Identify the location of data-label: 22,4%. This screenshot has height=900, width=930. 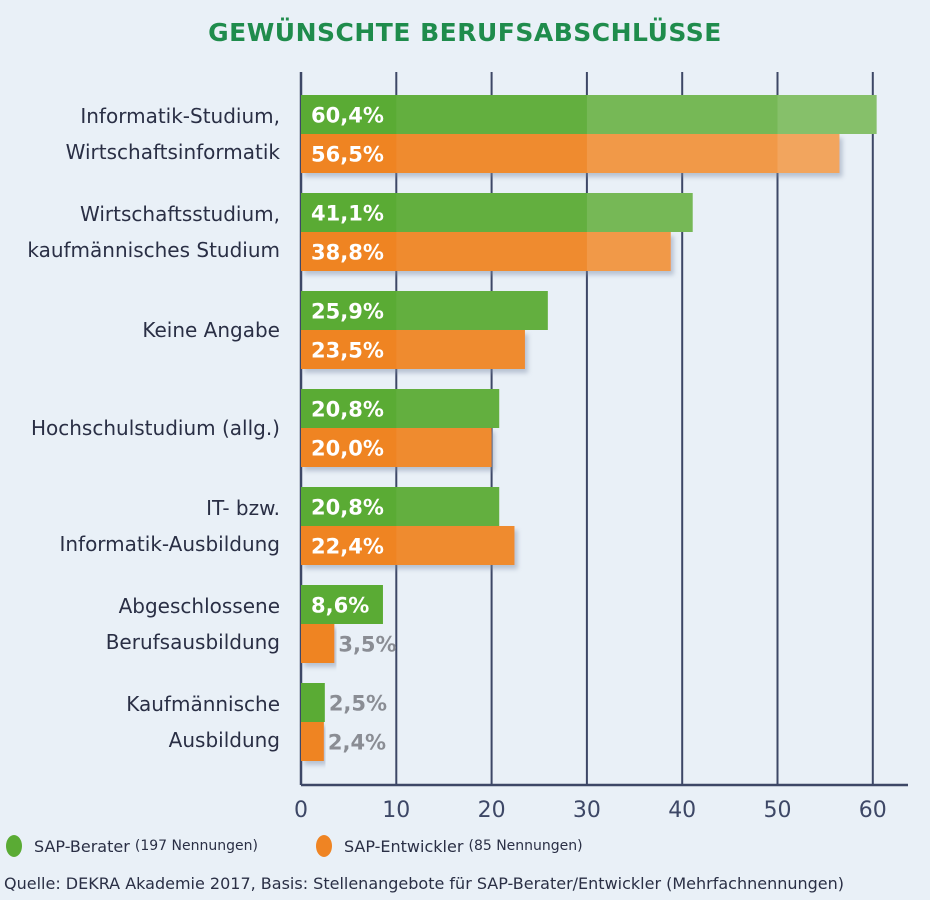
(347, 547).